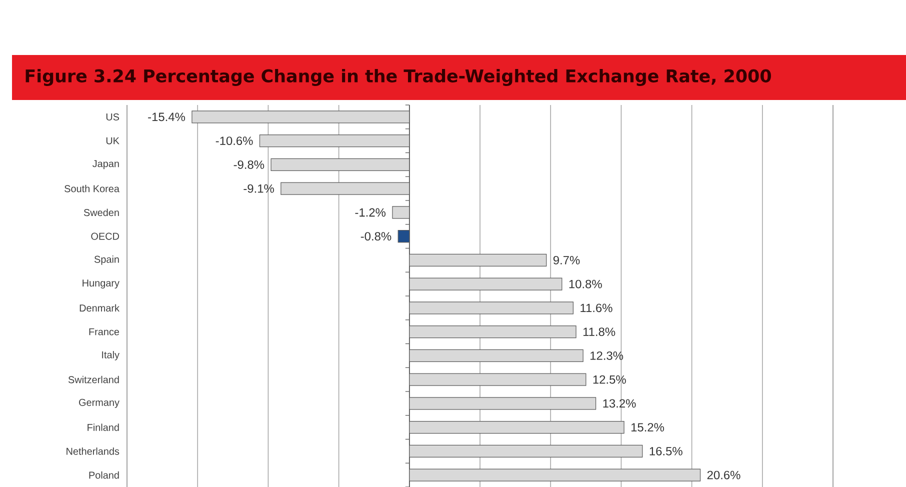 Image resolution: width=906 pixels, height=487 pixels. I want to click on data-label: -15.4%, so click(167, 117).